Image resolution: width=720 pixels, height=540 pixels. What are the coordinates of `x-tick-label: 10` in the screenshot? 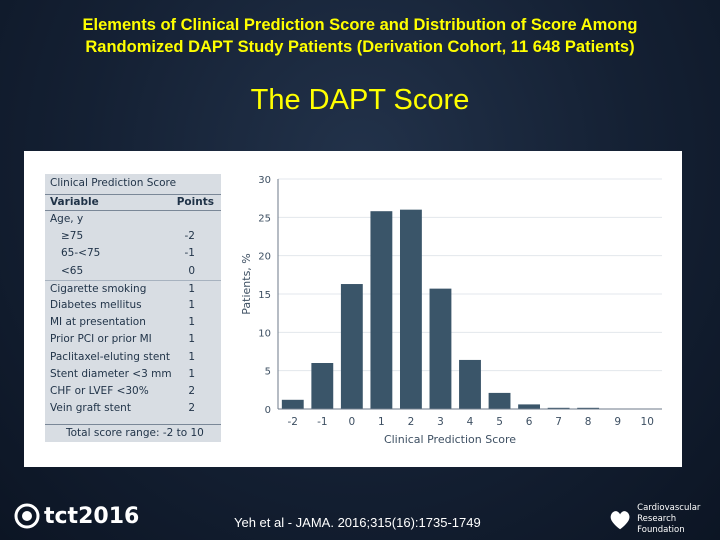 It's located at (647, 422).